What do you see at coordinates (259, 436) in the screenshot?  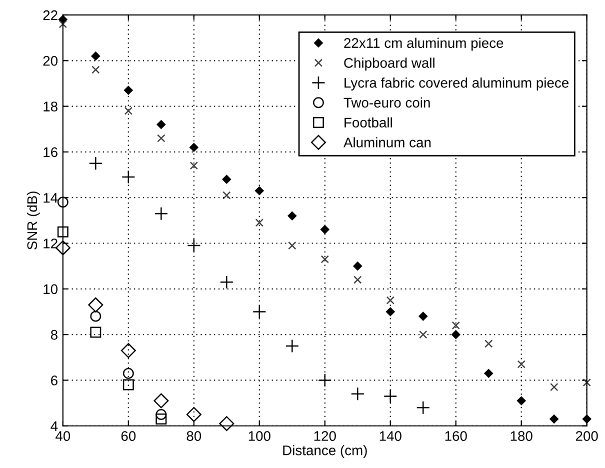 I see `x-tick-label: 100` at bounding box center [259, 436].